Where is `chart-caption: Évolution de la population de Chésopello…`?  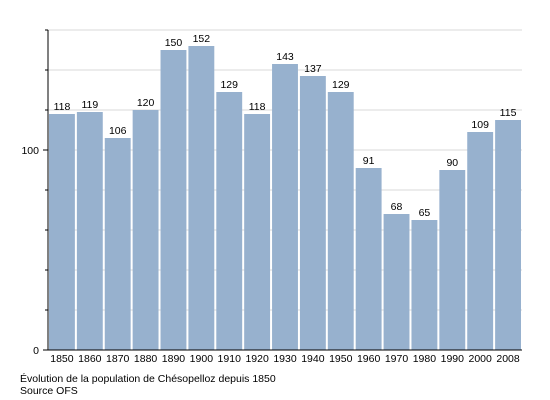 chart-caption: Évolution de la population de Chésopello… is located at coordinates (148, 379).